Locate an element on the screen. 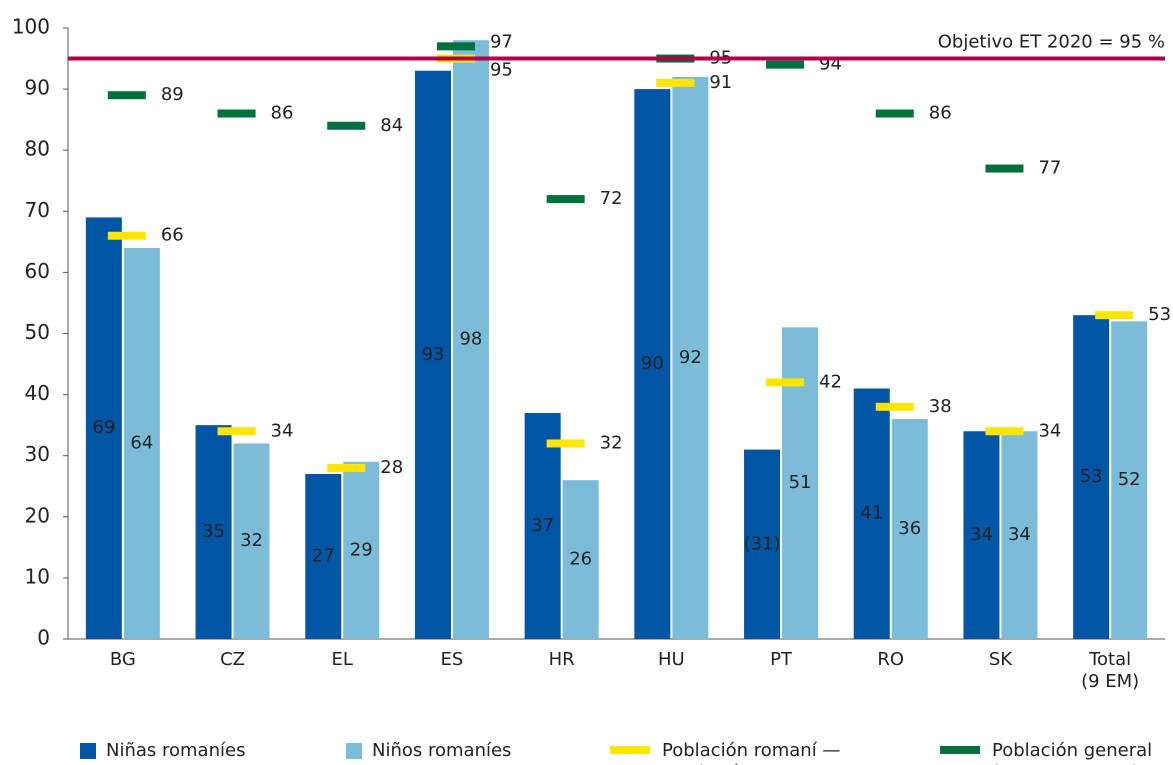  bar-label: 90 is located at coordinates (652, 363).